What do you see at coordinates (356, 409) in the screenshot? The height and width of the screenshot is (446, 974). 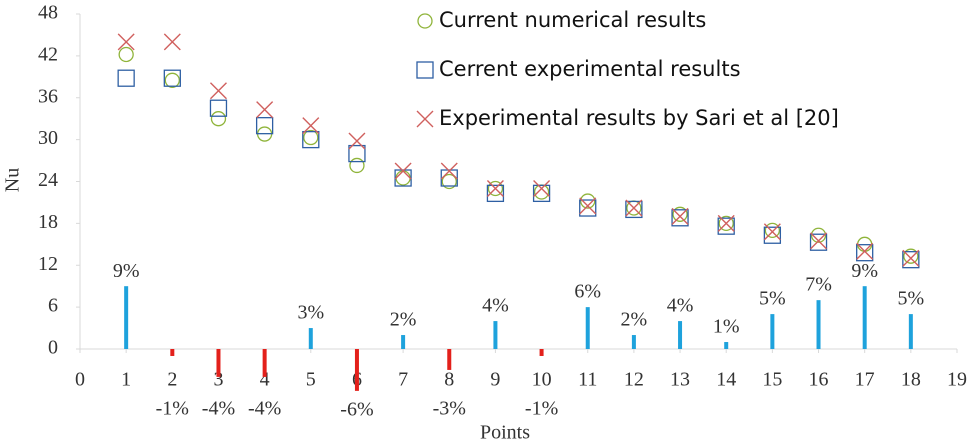 I see `difference-label: -6%` at bounding box center [356, 409].